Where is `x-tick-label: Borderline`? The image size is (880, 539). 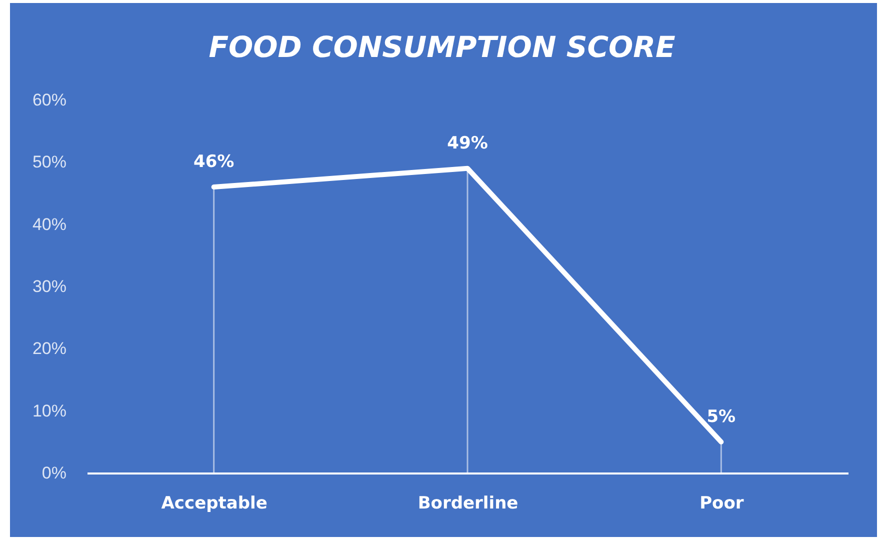 x-tick-label: Borderline is located at coordinates (468, 504).